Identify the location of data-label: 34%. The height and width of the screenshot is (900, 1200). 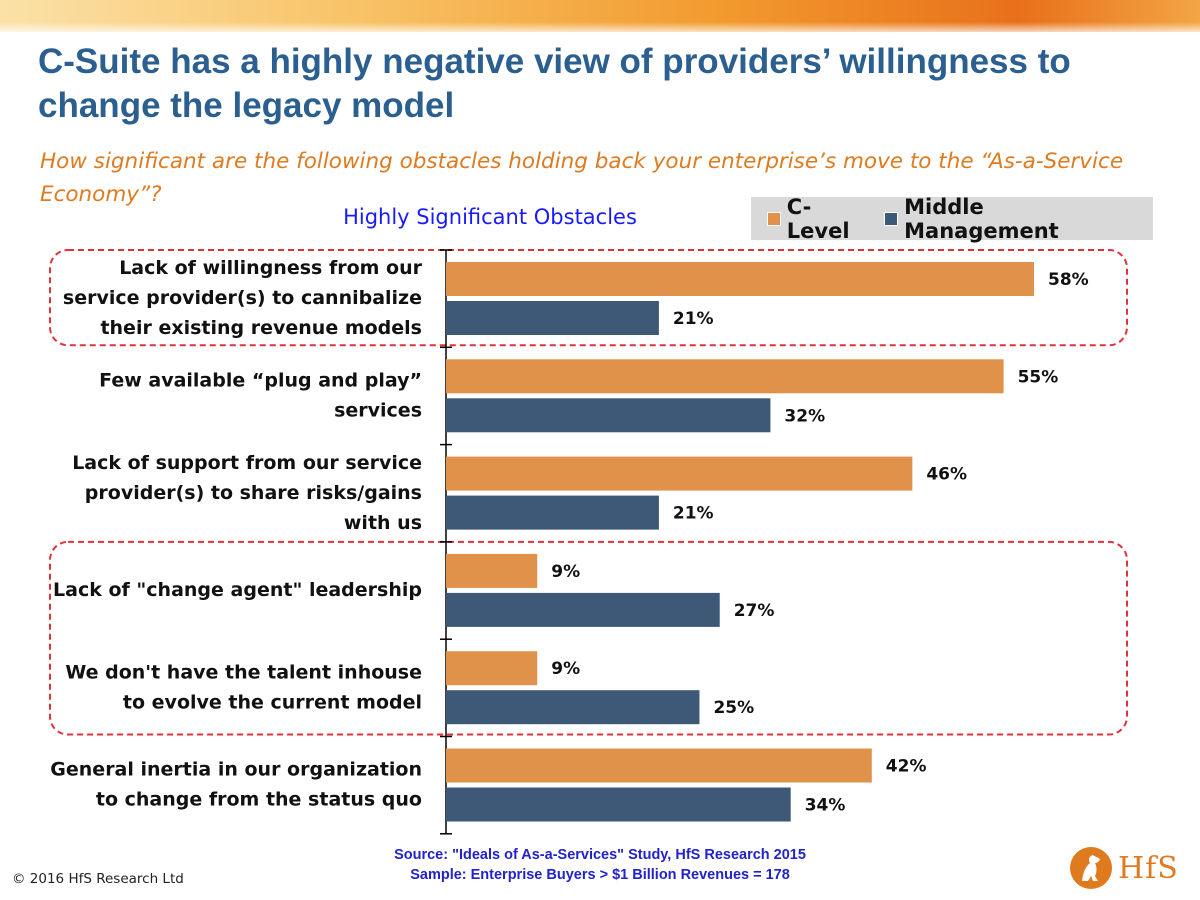
(825, 806).